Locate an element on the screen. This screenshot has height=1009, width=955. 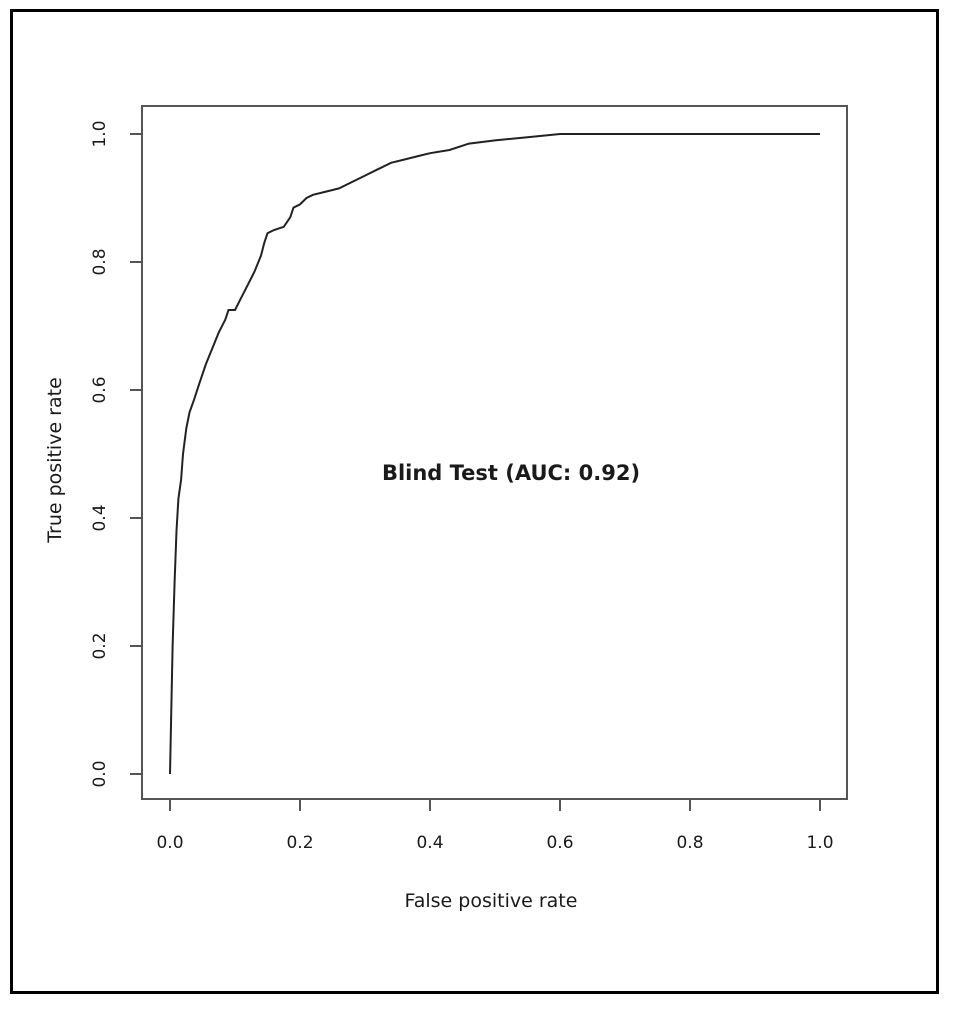
x-tick-label-5: 1.0 is located at coordinates (819, 843).